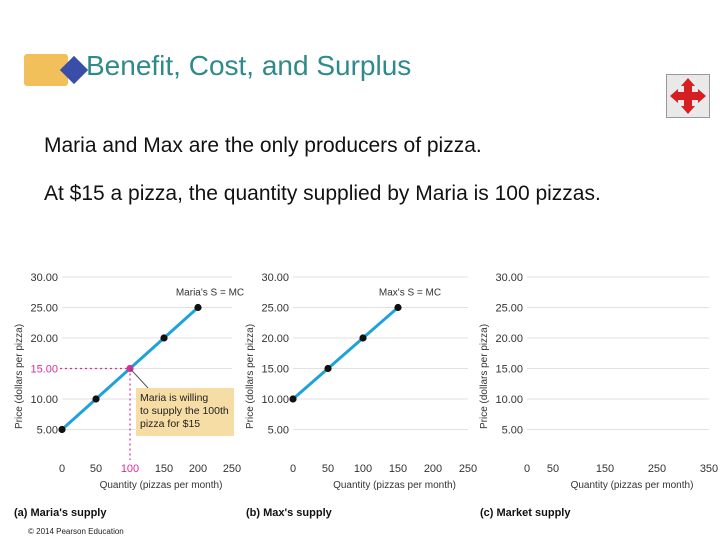  I want to click on callout-text: Maria is willing, so click(174, 398).